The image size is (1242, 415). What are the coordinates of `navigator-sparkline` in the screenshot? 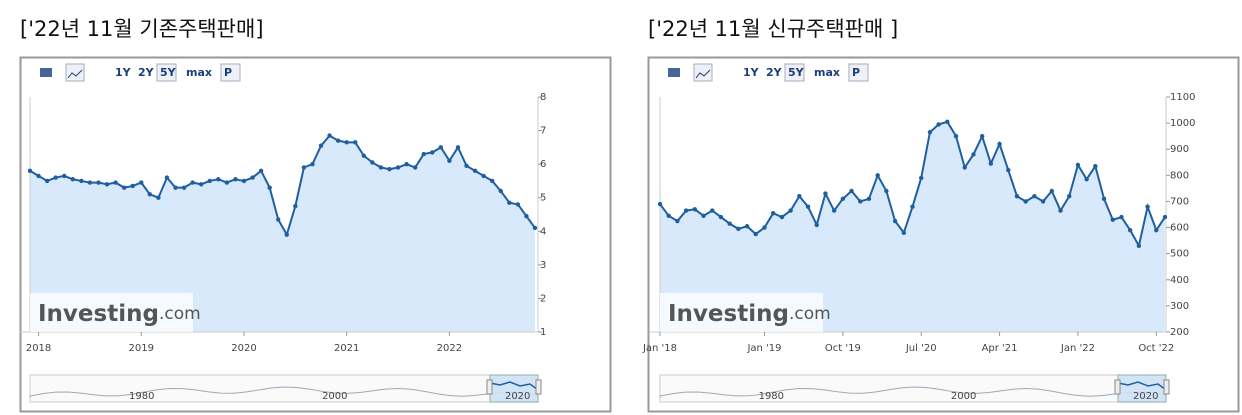 It's located at (284, 392).